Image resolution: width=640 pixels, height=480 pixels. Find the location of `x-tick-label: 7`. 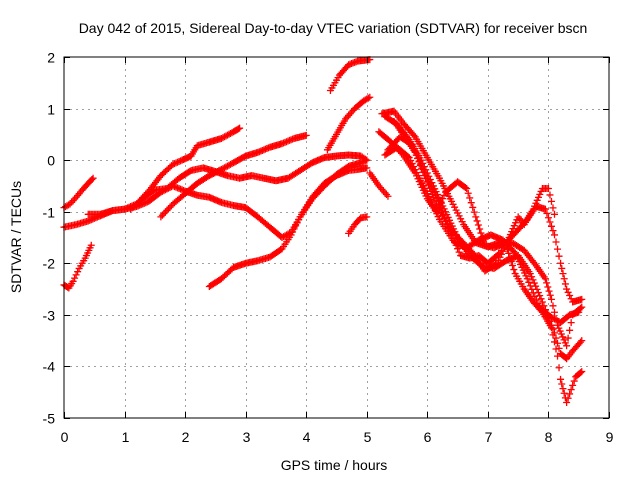

x-tick-label: 7 is located at coordinates (489, 437).